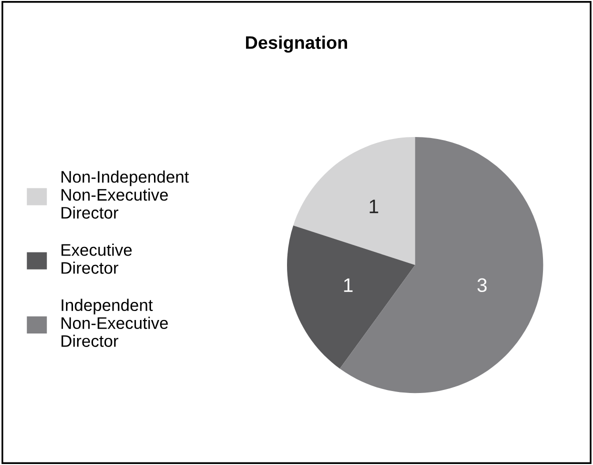 Image resolution: width=593 pixels, height=465 pixels. I want to click on data-label: 3, so click(482, 285).